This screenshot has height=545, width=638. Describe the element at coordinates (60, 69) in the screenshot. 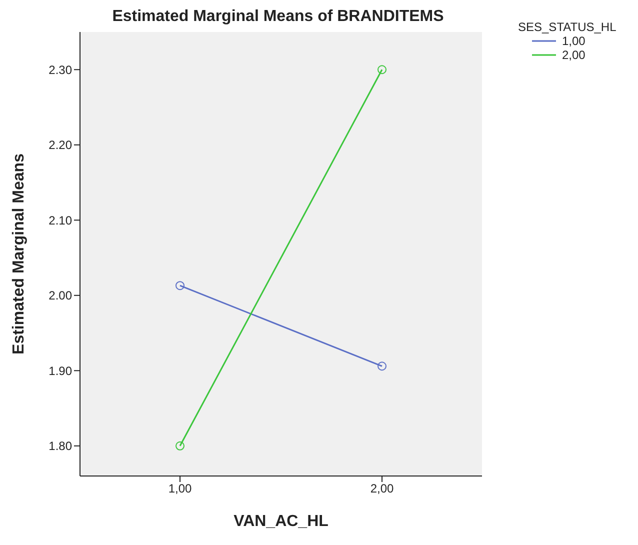

I see `y-tick-label: 2.30` at that location.